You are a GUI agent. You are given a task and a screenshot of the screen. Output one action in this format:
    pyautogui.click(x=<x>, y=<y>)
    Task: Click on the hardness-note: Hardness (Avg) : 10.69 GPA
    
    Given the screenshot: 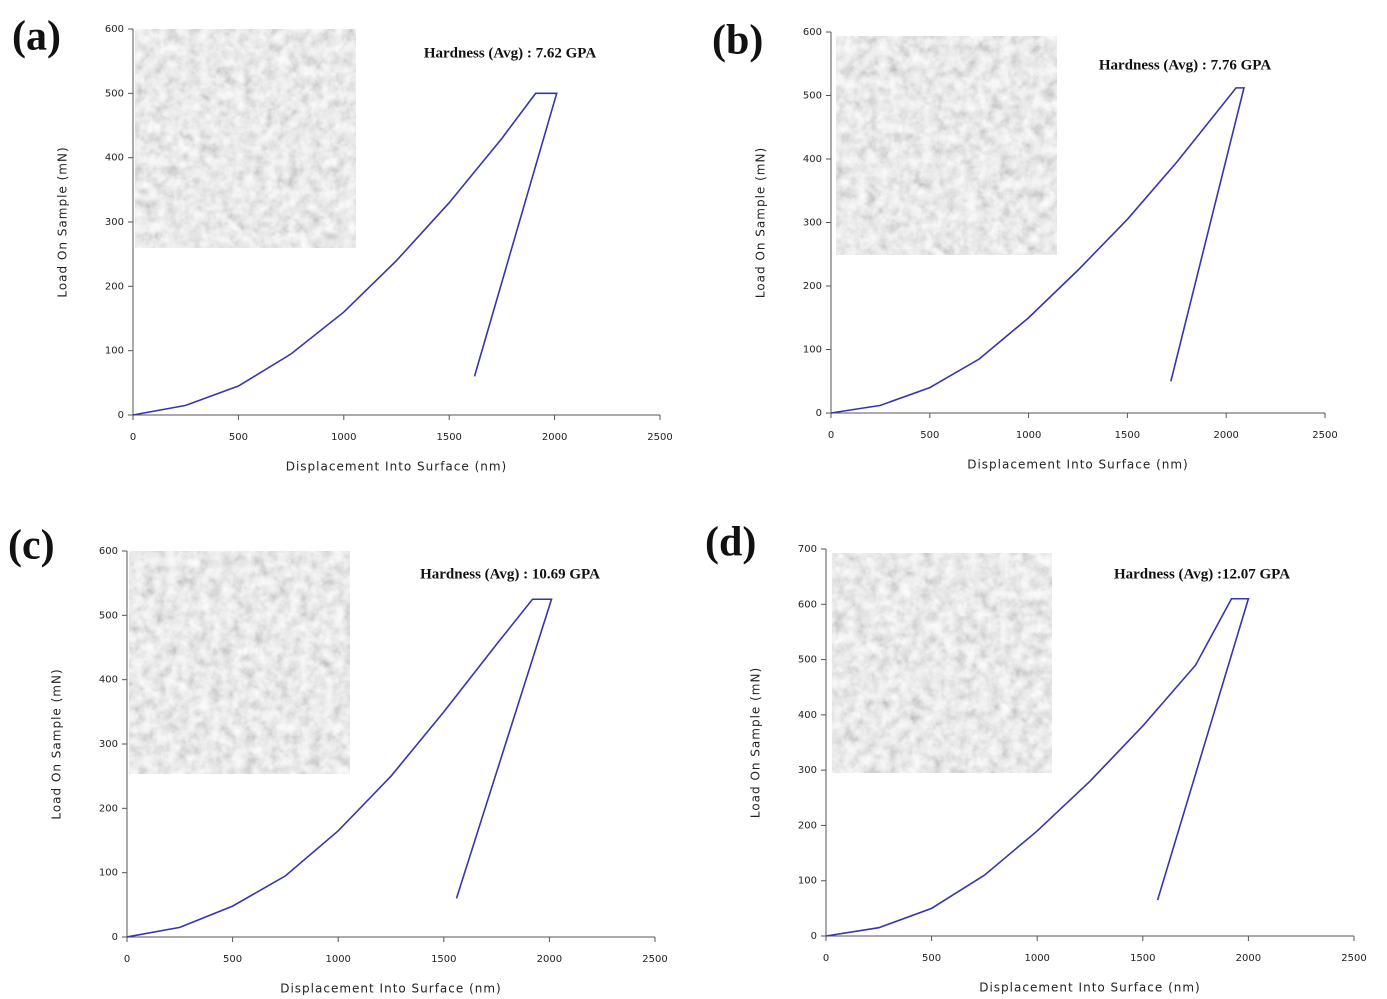 What is the action you would take?
    pyautogui.click(x=510, y=574)
    